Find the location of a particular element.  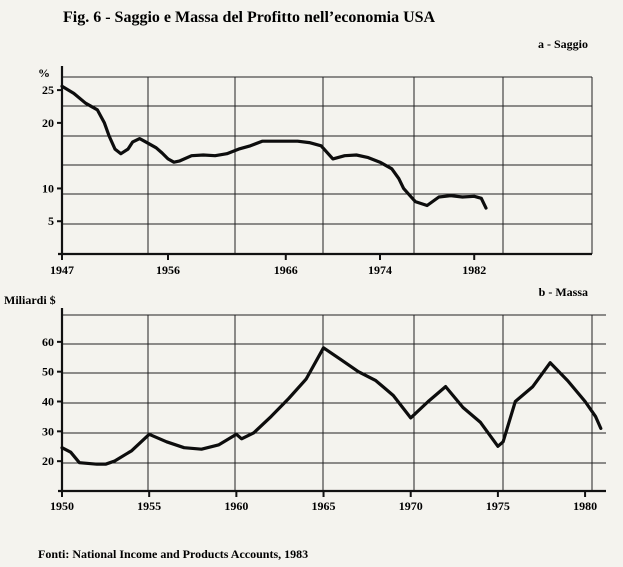

chart-b-subtitle: b - Massa is located at coordinates (563, 292).